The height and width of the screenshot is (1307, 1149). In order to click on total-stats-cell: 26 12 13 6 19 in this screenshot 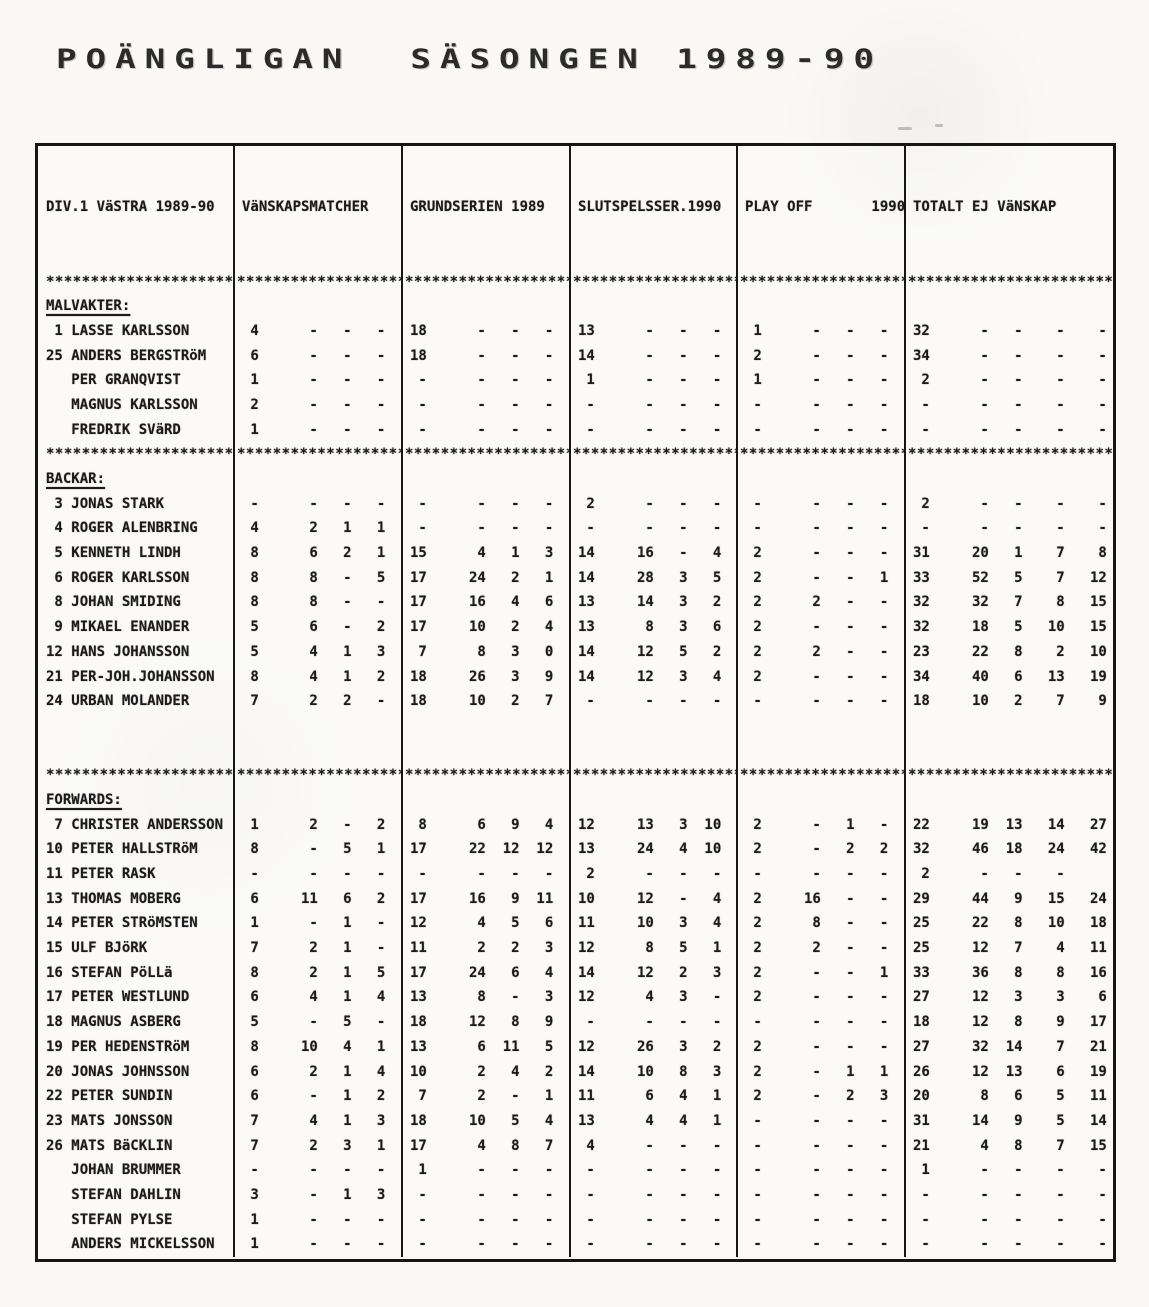, I will do `click(1008, 1072)`.